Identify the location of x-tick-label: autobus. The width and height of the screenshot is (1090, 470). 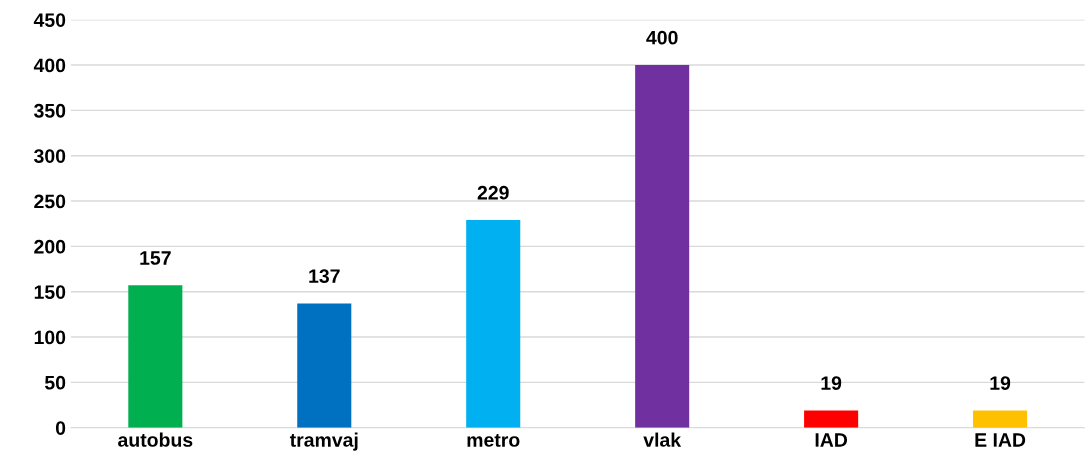
(155, 439).